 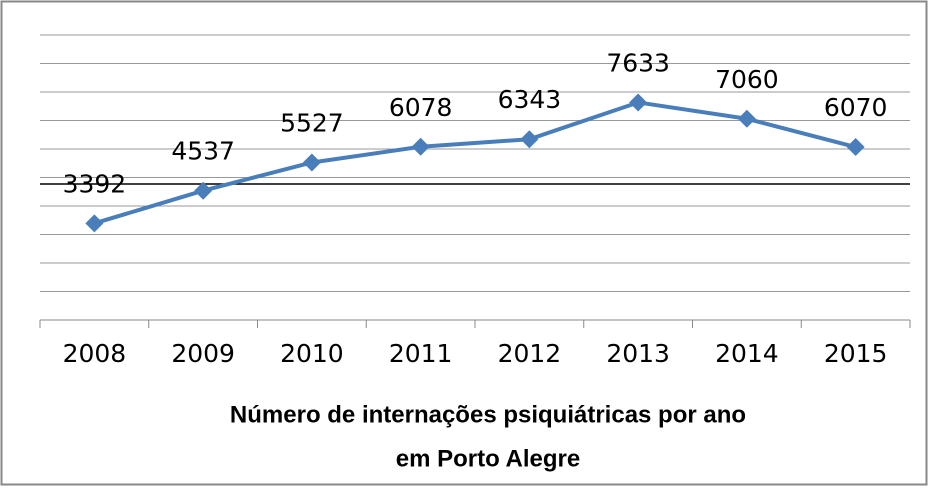 What do you see at coordinates (530, 353) in the screenshot?
I see `x-tick-label: 2012` at bounding box center [530, 353].